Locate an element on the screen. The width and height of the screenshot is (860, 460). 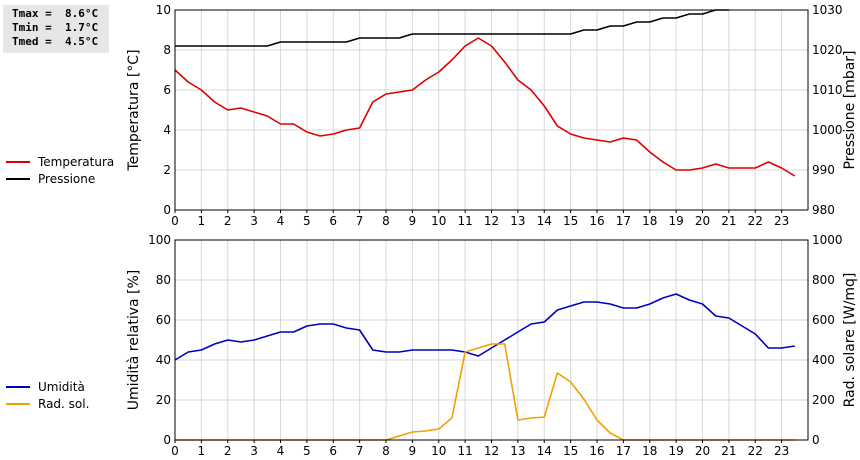
y2-axis-title: Rad. solare [W/mq] is located at coordinates (850, 340).